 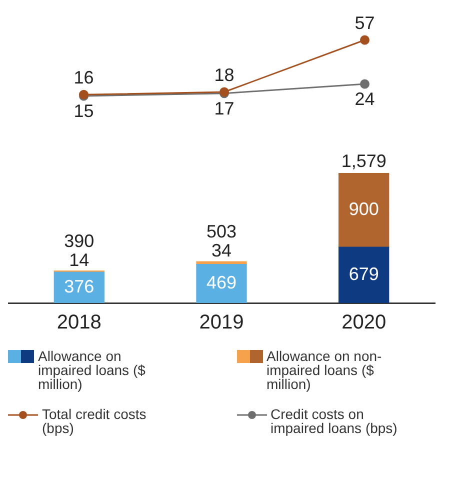 What do you see at coordinates (364, 323) in the screenshot?
I see `x-tick-label: 2020` at bounding box center [364, 323].